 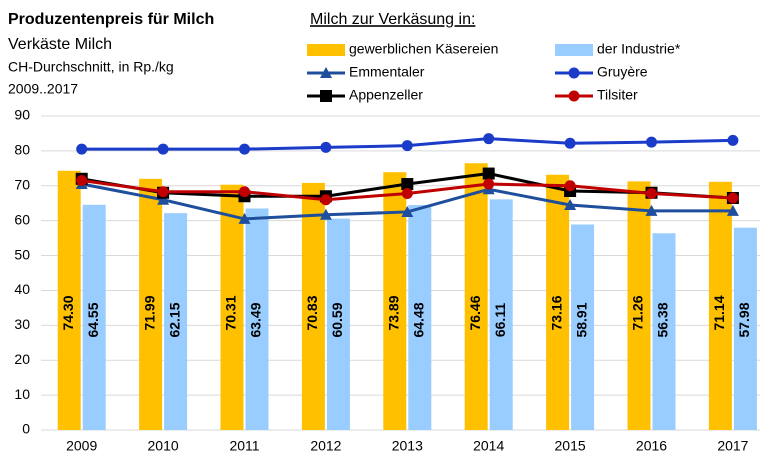 I want to click on x-tick-label: 2012, so click(x=325, y=446).